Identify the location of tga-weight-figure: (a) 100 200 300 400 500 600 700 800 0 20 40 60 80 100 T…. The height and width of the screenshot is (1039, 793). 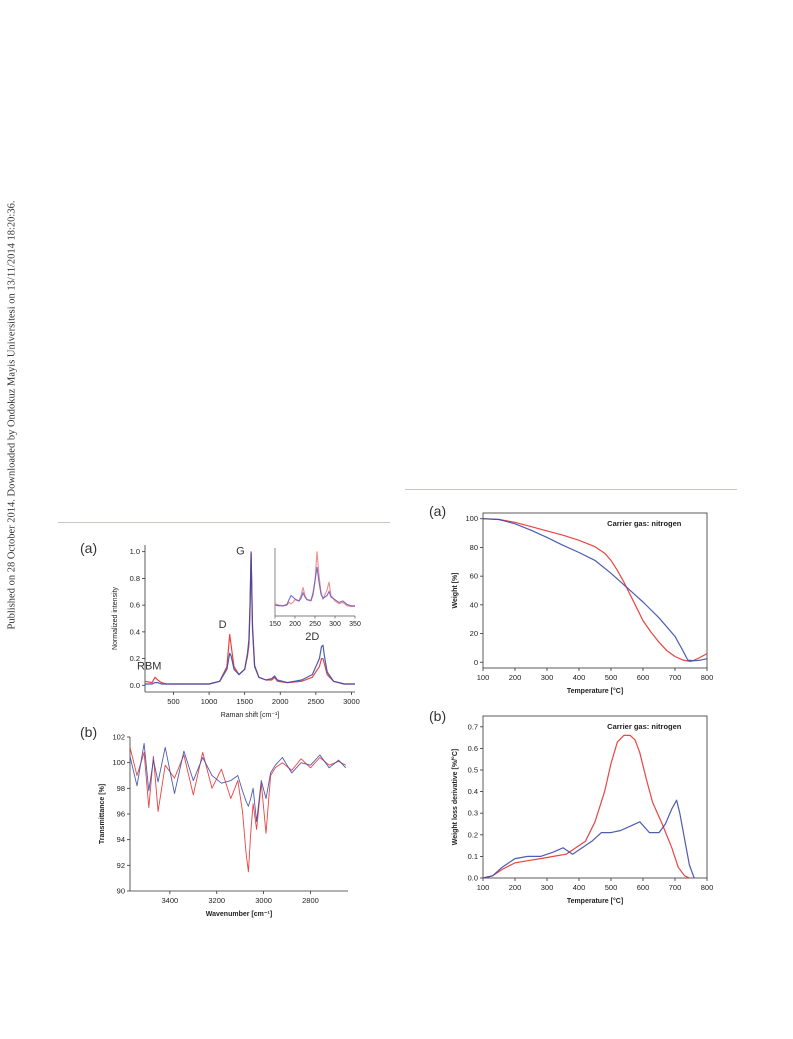
(571, 599).